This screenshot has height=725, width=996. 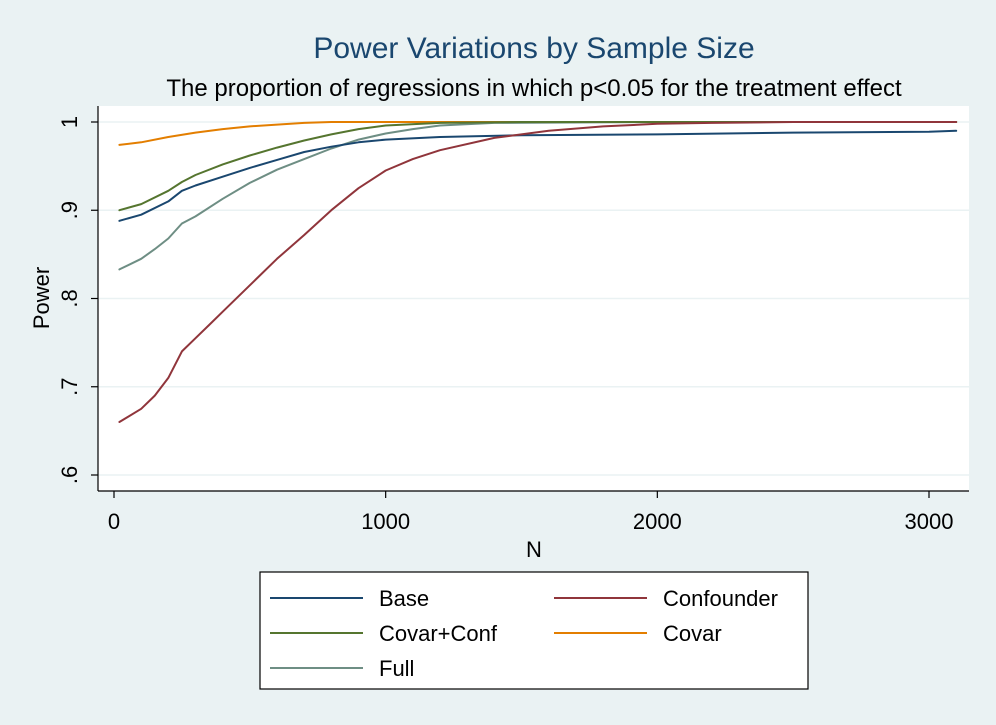 What do you see at coordinates (524, 633) in the screenshot?
I see `legend-entries: Base Confounder Covar+Conf Covar Full` at bounding box center [524, 633].